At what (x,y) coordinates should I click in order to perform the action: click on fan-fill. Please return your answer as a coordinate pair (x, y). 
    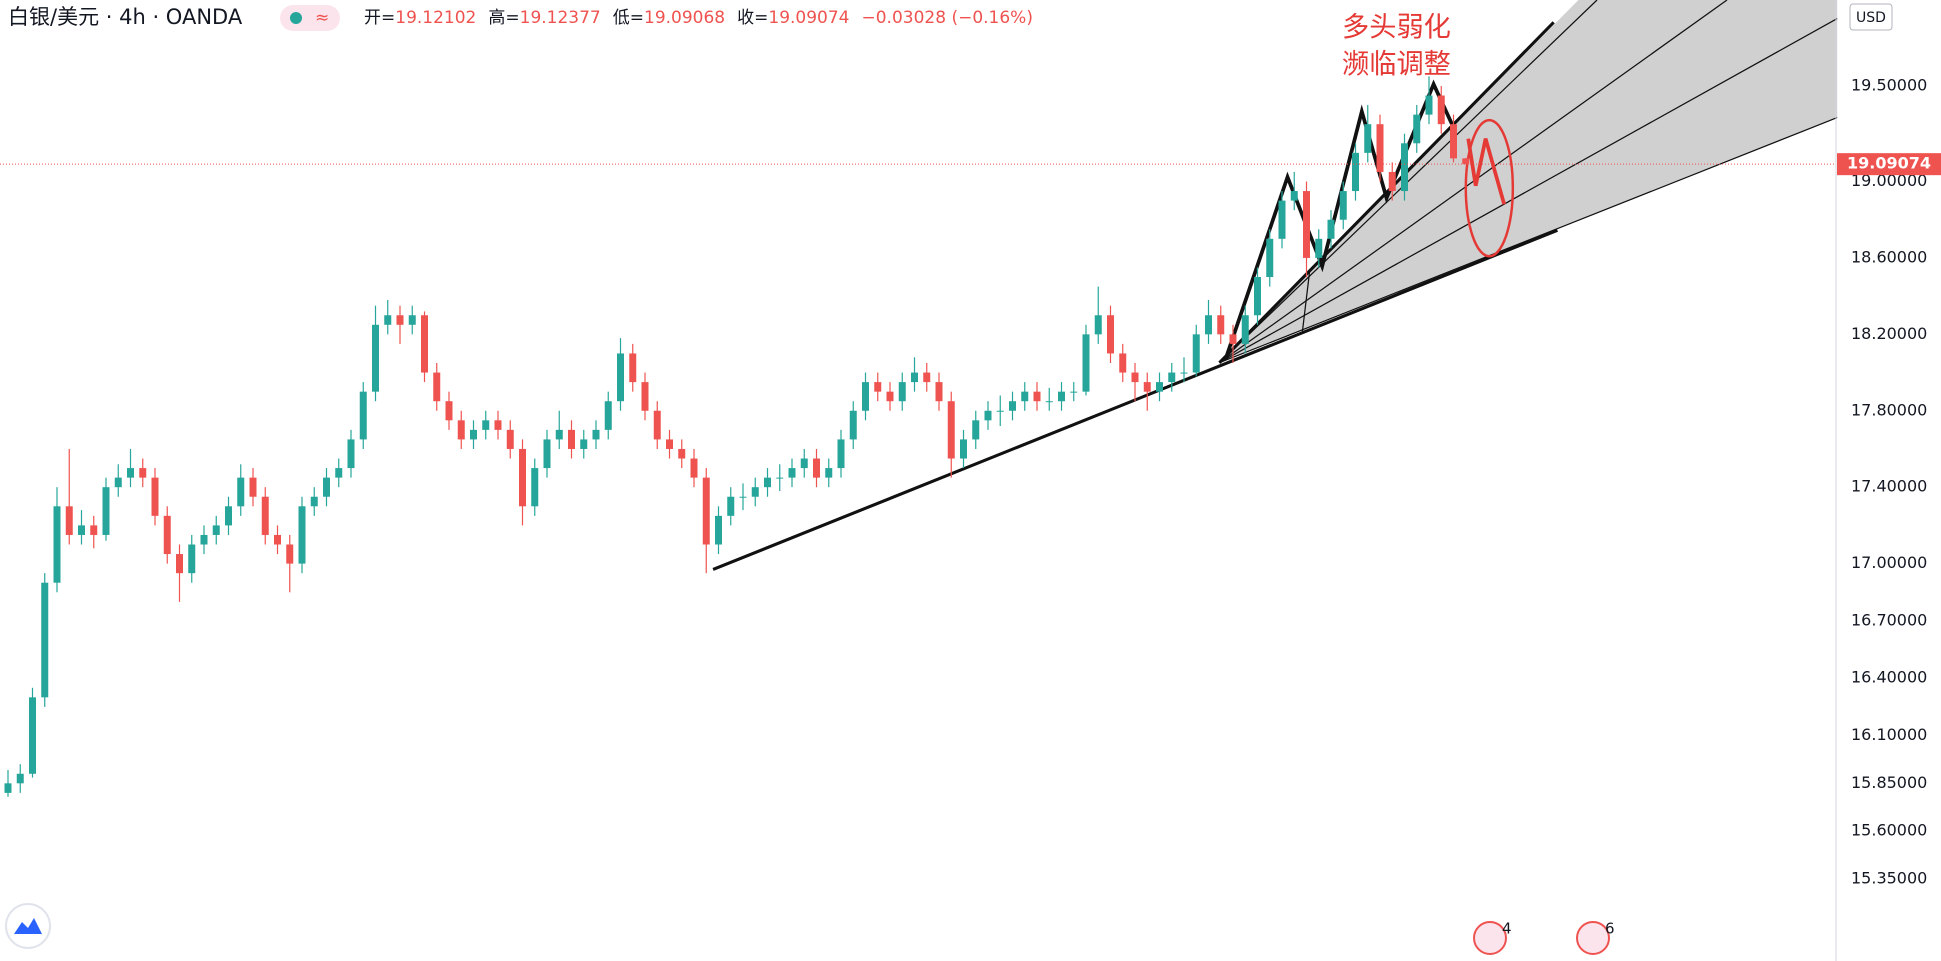
    Looking at the image, I should click on (1528, 181).